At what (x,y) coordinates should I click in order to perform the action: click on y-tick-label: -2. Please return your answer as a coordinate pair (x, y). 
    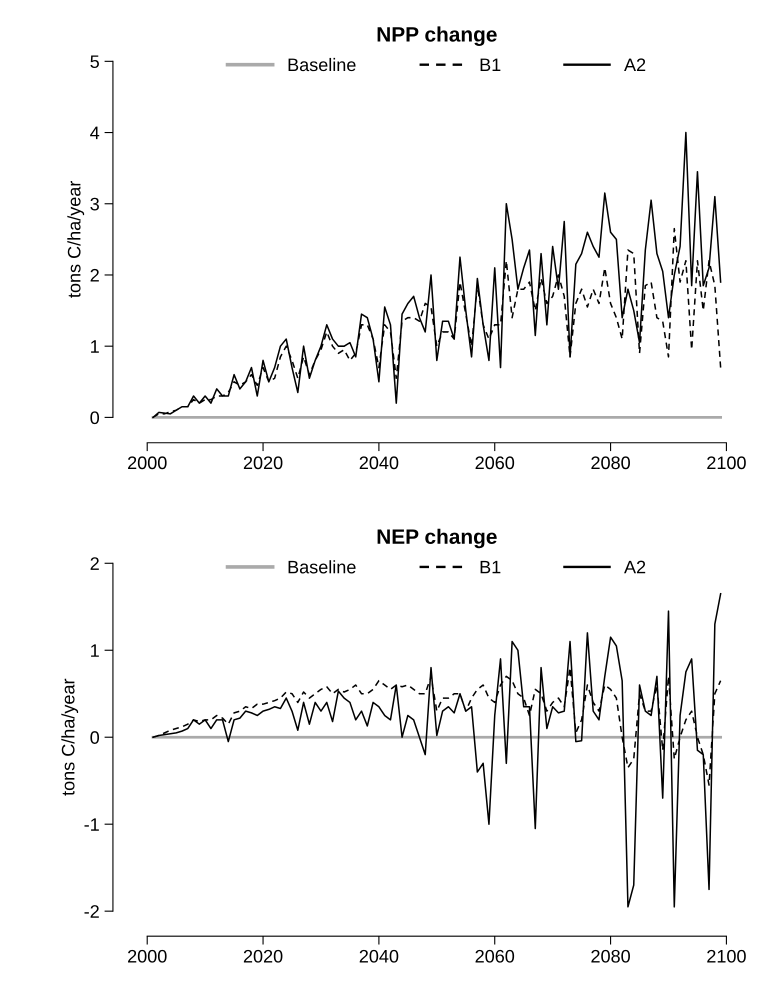
    Looking at the image, I should click on (91, 911).